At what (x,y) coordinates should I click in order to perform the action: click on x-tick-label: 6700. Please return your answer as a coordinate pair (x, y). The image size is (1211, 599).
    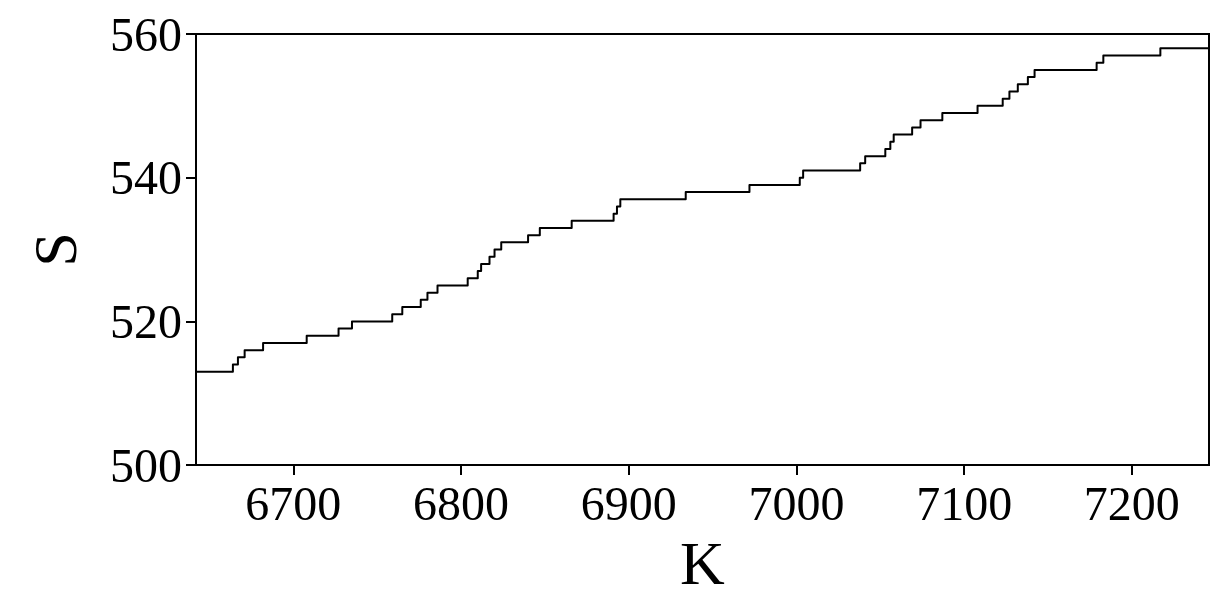
    Looking at the image, I should click on (293, 503).